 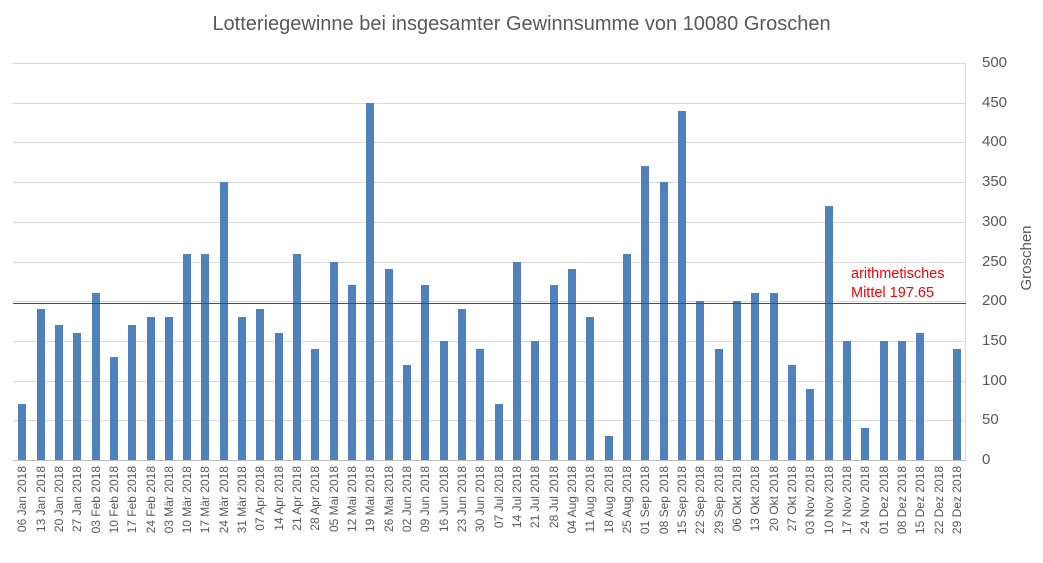 What do you see at coordinates (572, 500) in the screenshot?
I see `x-tick-label: 04 Aug 2018` at bounding box center [572, 500].